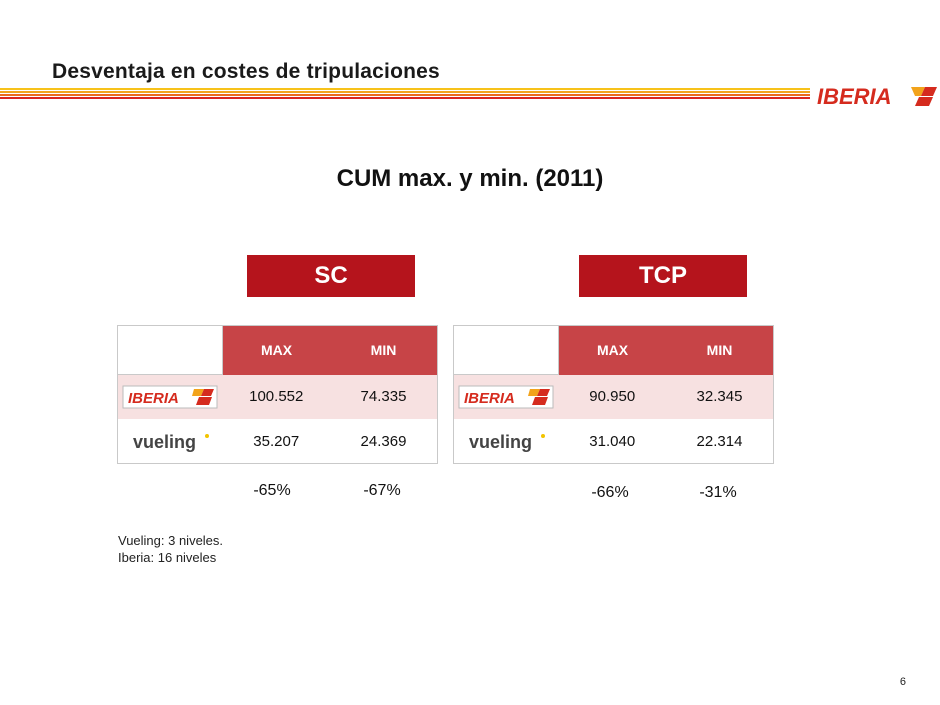  I want to click on cell-max: 100.552, so click(276, 396).